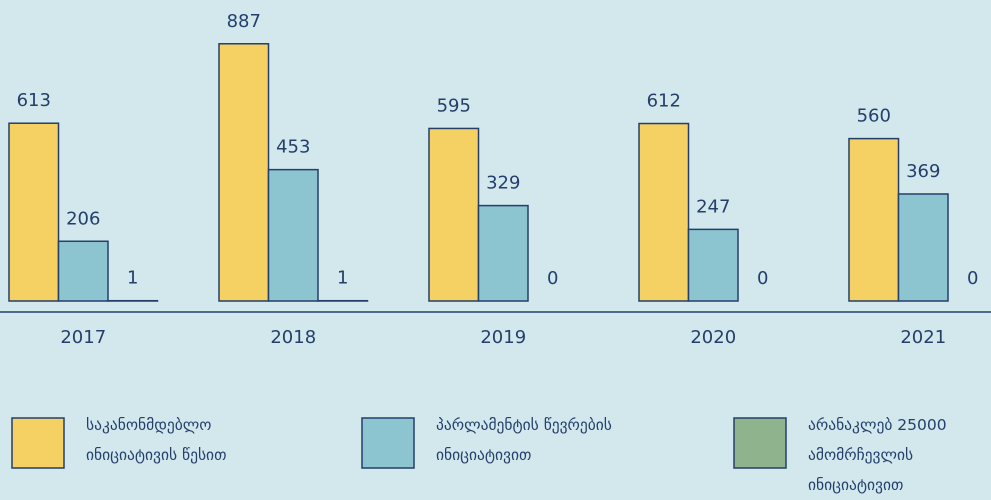 The image size is (991, 500). What do you see at coordinates (899, 455) in the screenshot?
I see `legend-label: არანაკლებ 25000 ამომრჩევლის ინიციატივით` at bounding box center [899, 455].